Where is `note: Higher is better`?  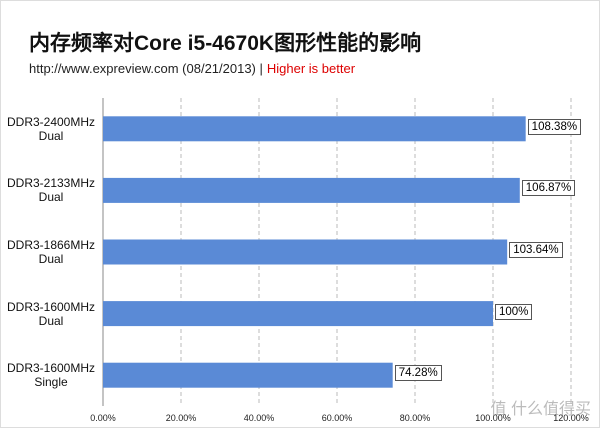
note: Higher is better is located at coordinates (311, 68).